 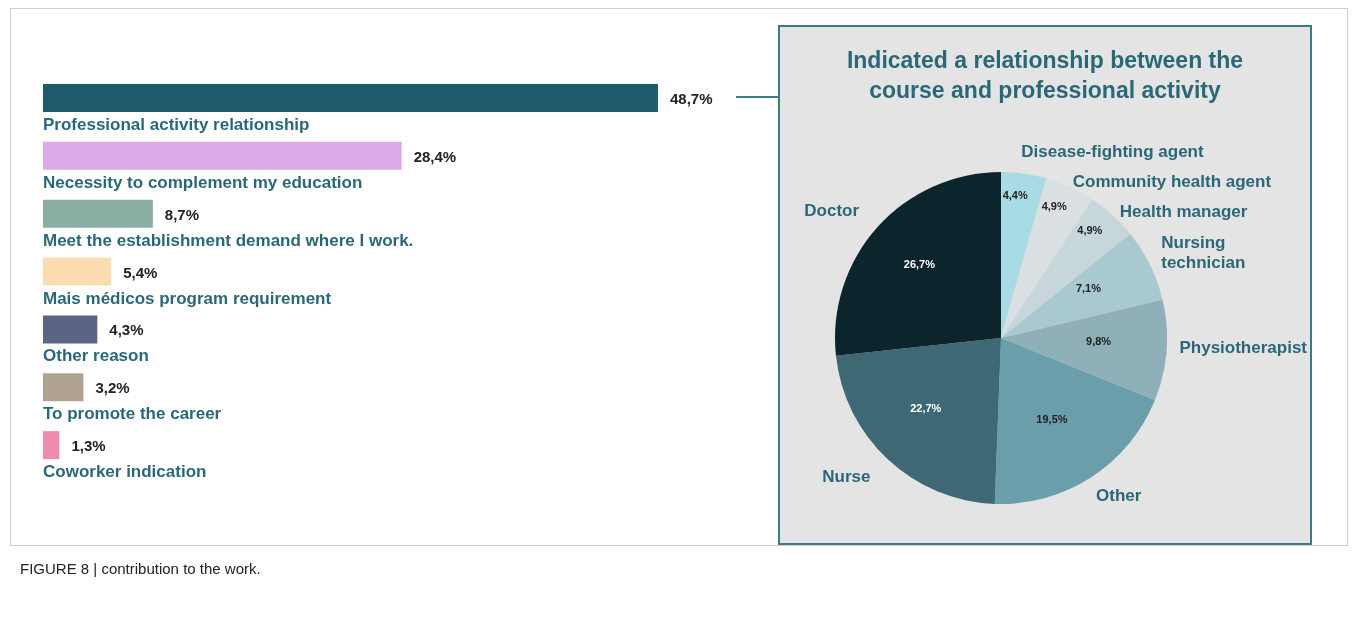 What do you see at coordinates (832, 211) in the screenshot?
I see `slice-label: Doctor` at bounding box center [832, 211].